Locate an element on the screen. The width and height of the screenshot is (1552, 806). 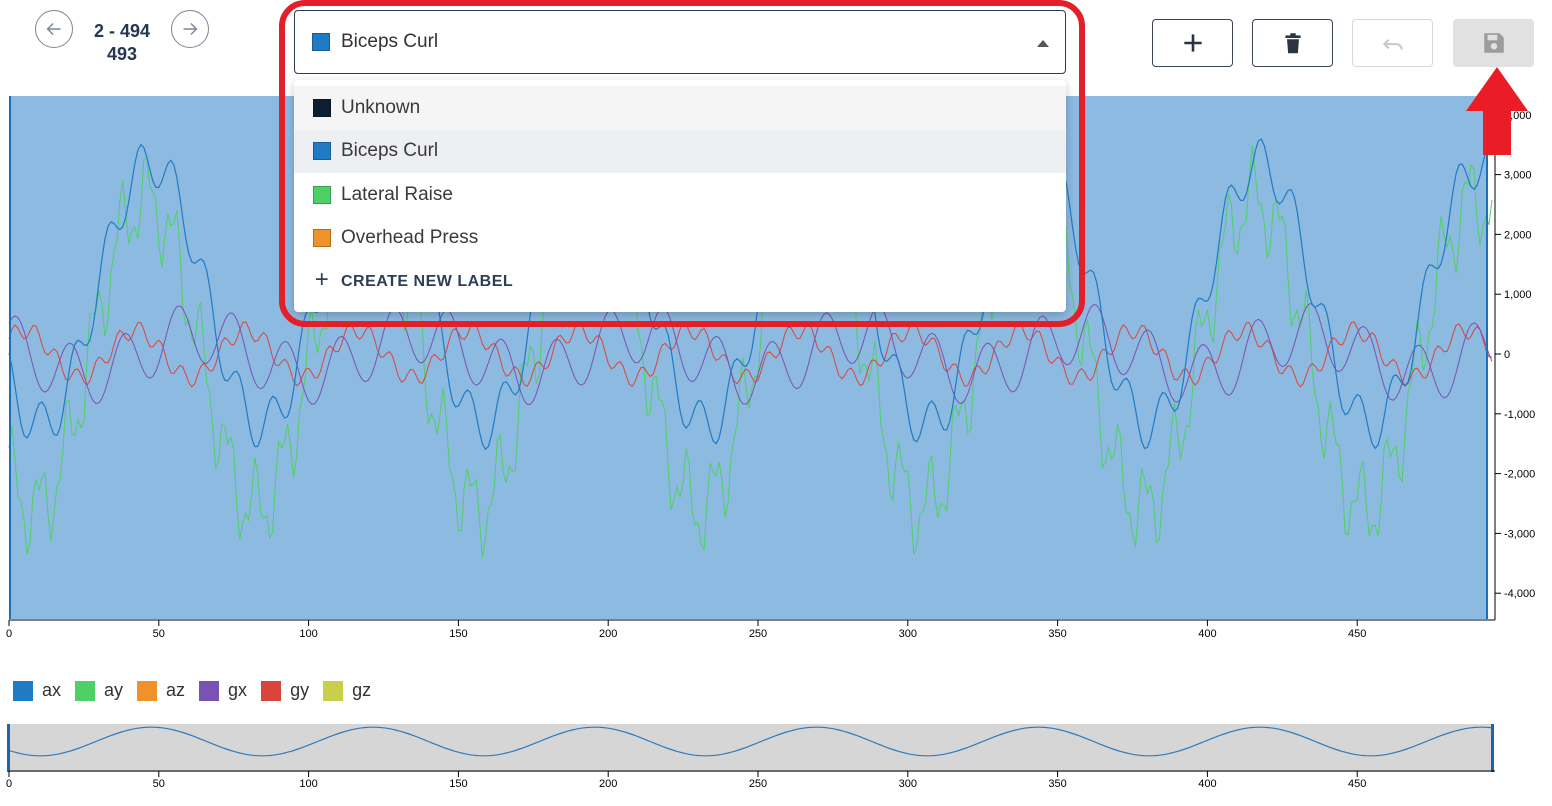
window-range: 2 - 494 493 is located at coordinates (122, 43).